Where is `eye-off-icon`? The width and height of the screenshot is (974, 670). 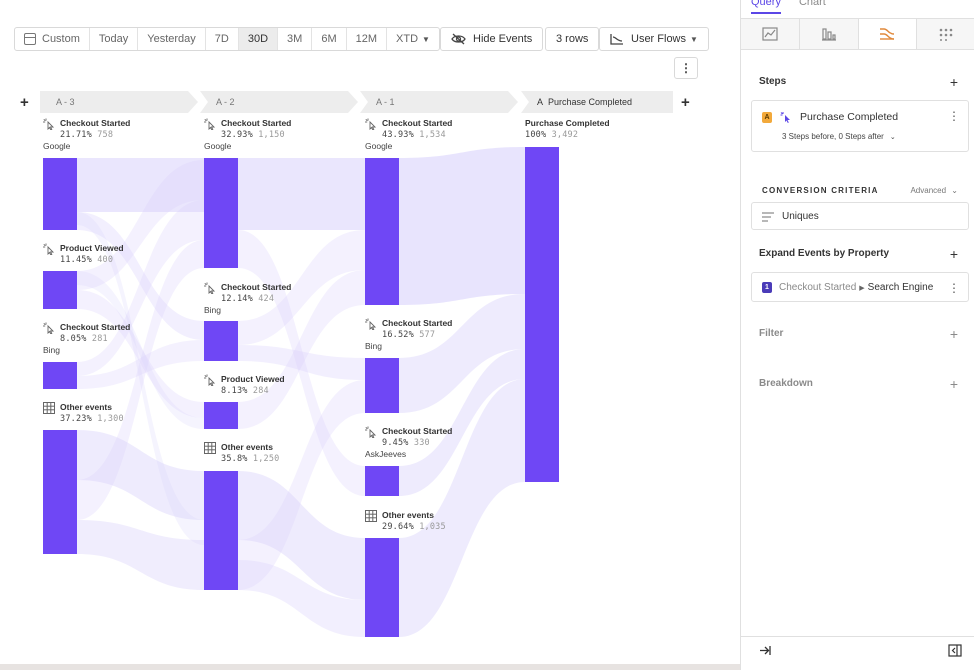
eye-off-icon is located at coordinates (458, 39).